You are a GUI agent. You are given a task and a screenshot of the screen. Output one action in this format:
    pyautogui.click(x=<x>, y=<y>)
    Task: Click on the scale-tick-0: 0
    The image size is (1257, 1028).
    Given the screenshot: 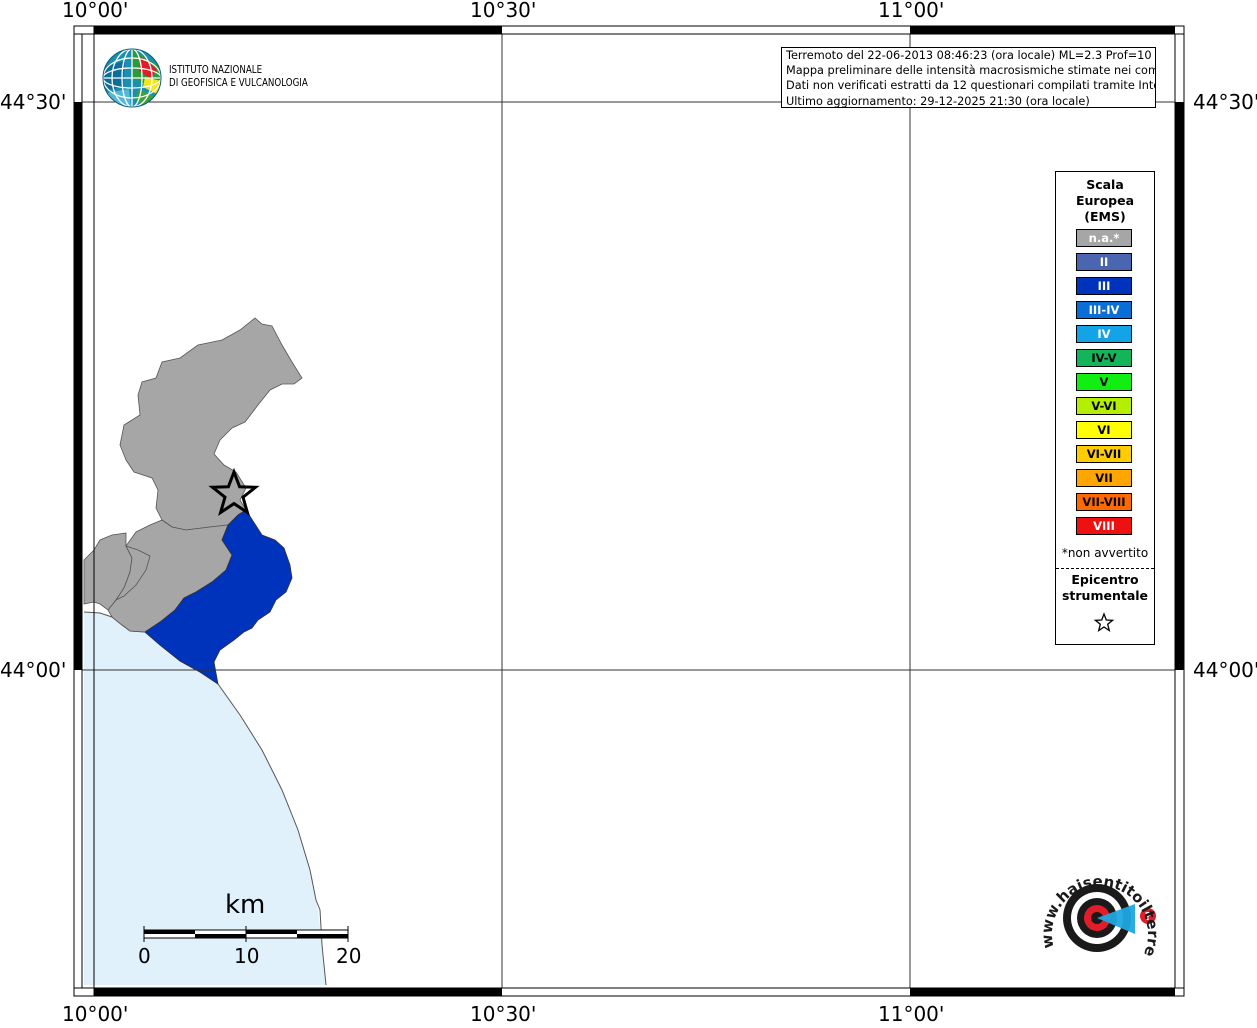 What is the action you would take?
    pyautogui.click(x=144, y=956)
    